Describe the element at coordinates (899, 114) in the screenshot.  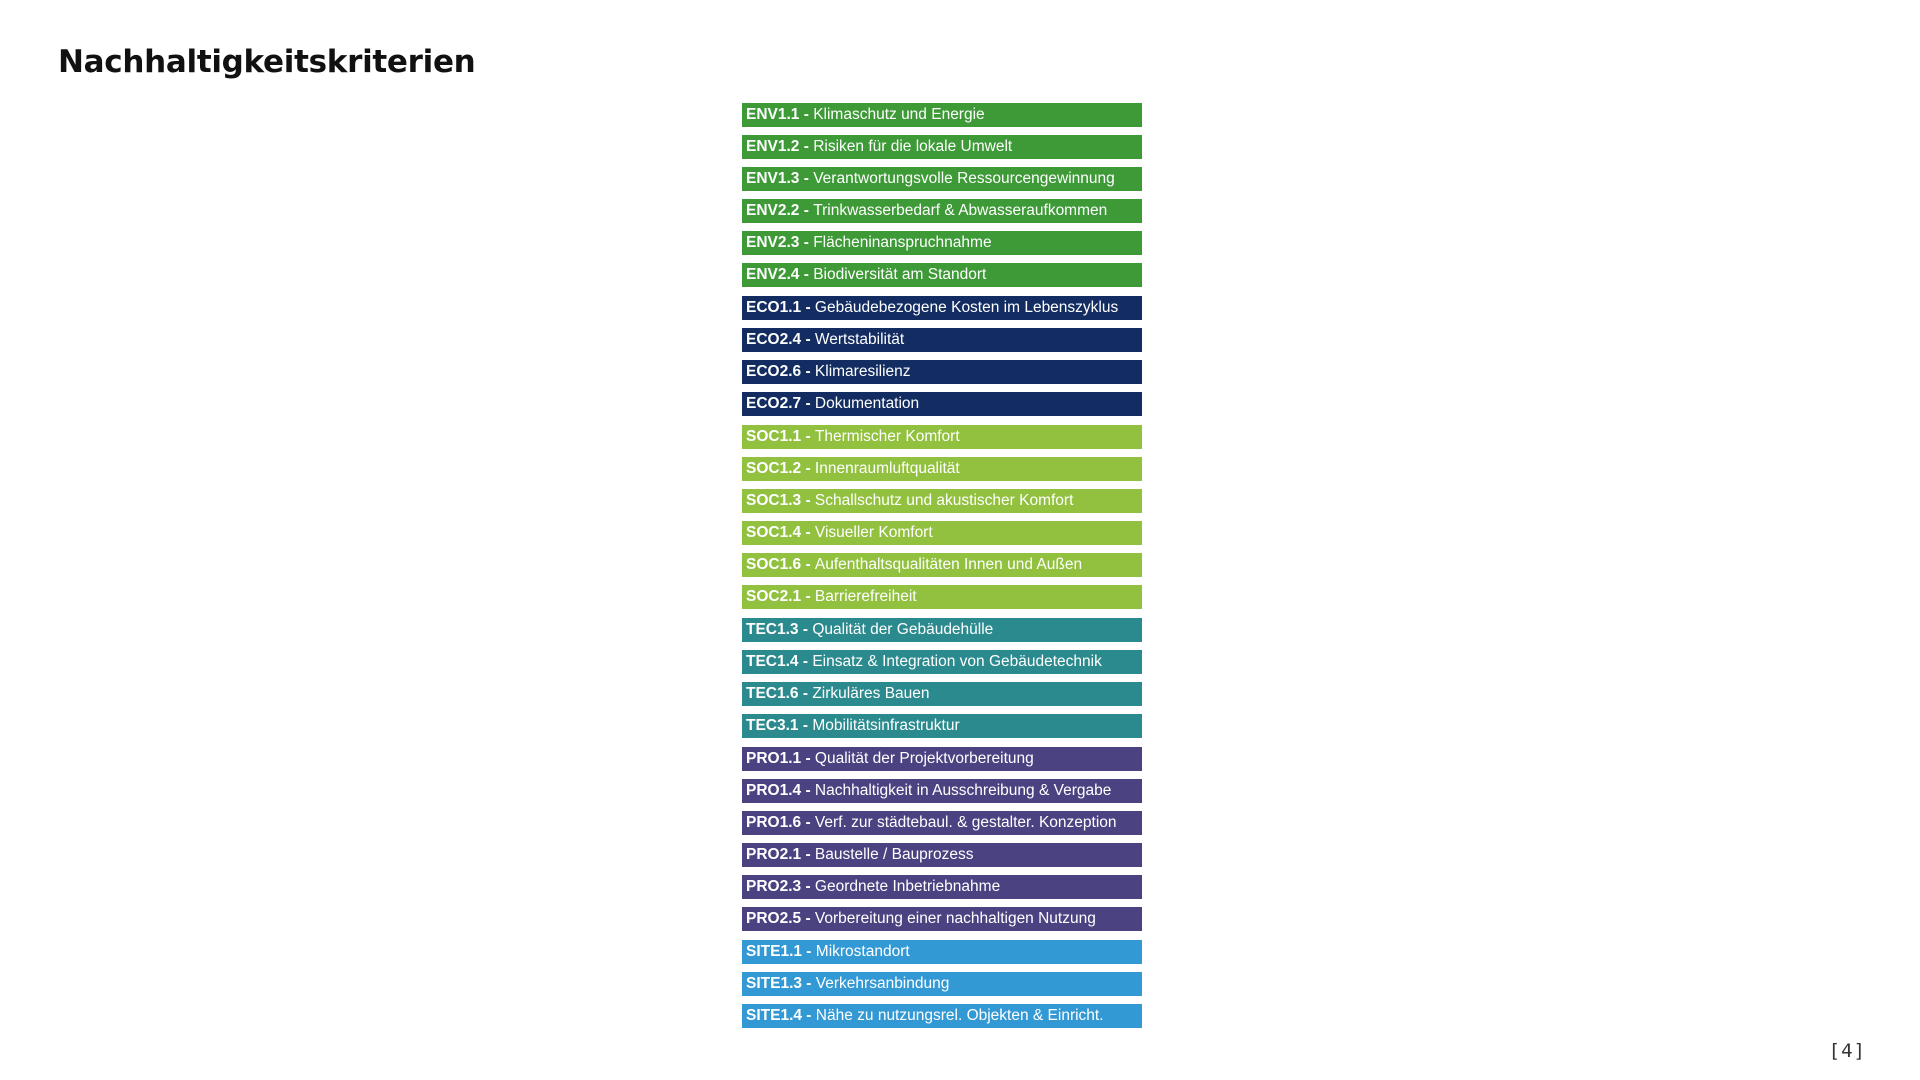
I see `criterion-label: Klimaschutz und Energie` at that location.